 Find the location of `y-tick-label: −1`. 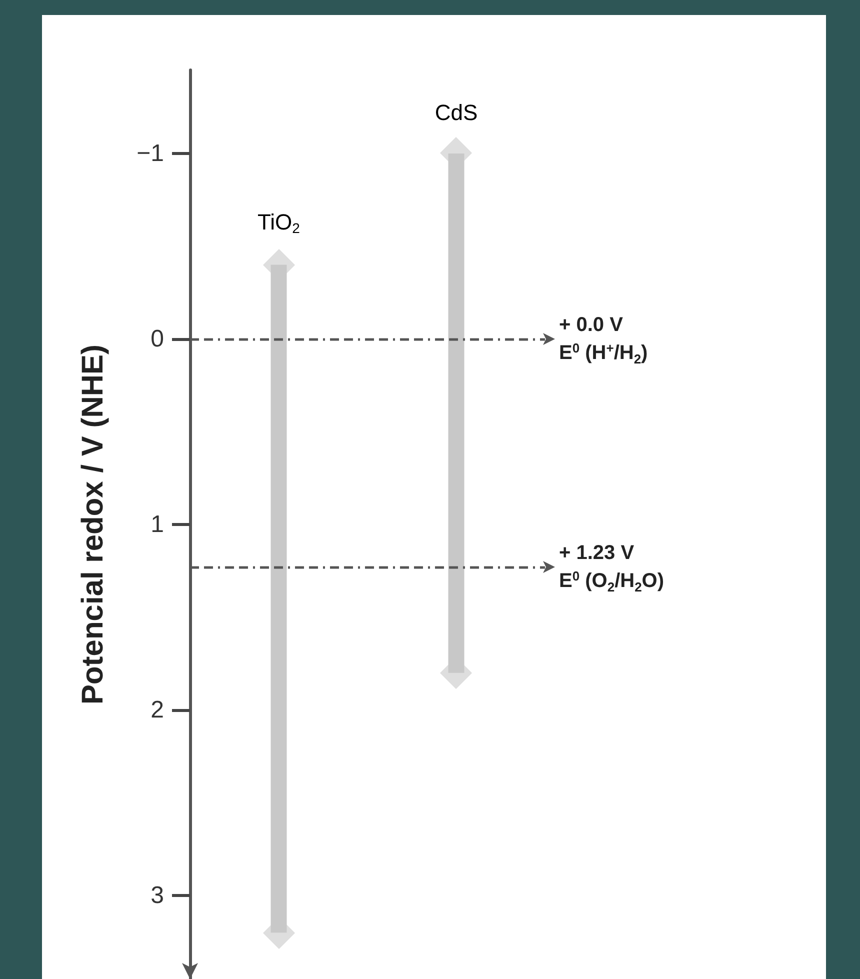

y-tick-label: −1 is located at coordinates (150, 153).